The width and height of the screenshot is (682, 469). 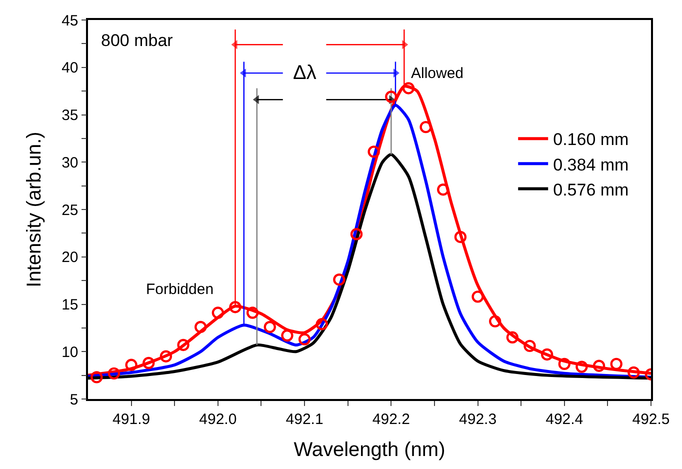 What do you see at coordinates (70, 352) in the screenshot?
I see `y-tick-label: 10` at bounding box center [70, 352].